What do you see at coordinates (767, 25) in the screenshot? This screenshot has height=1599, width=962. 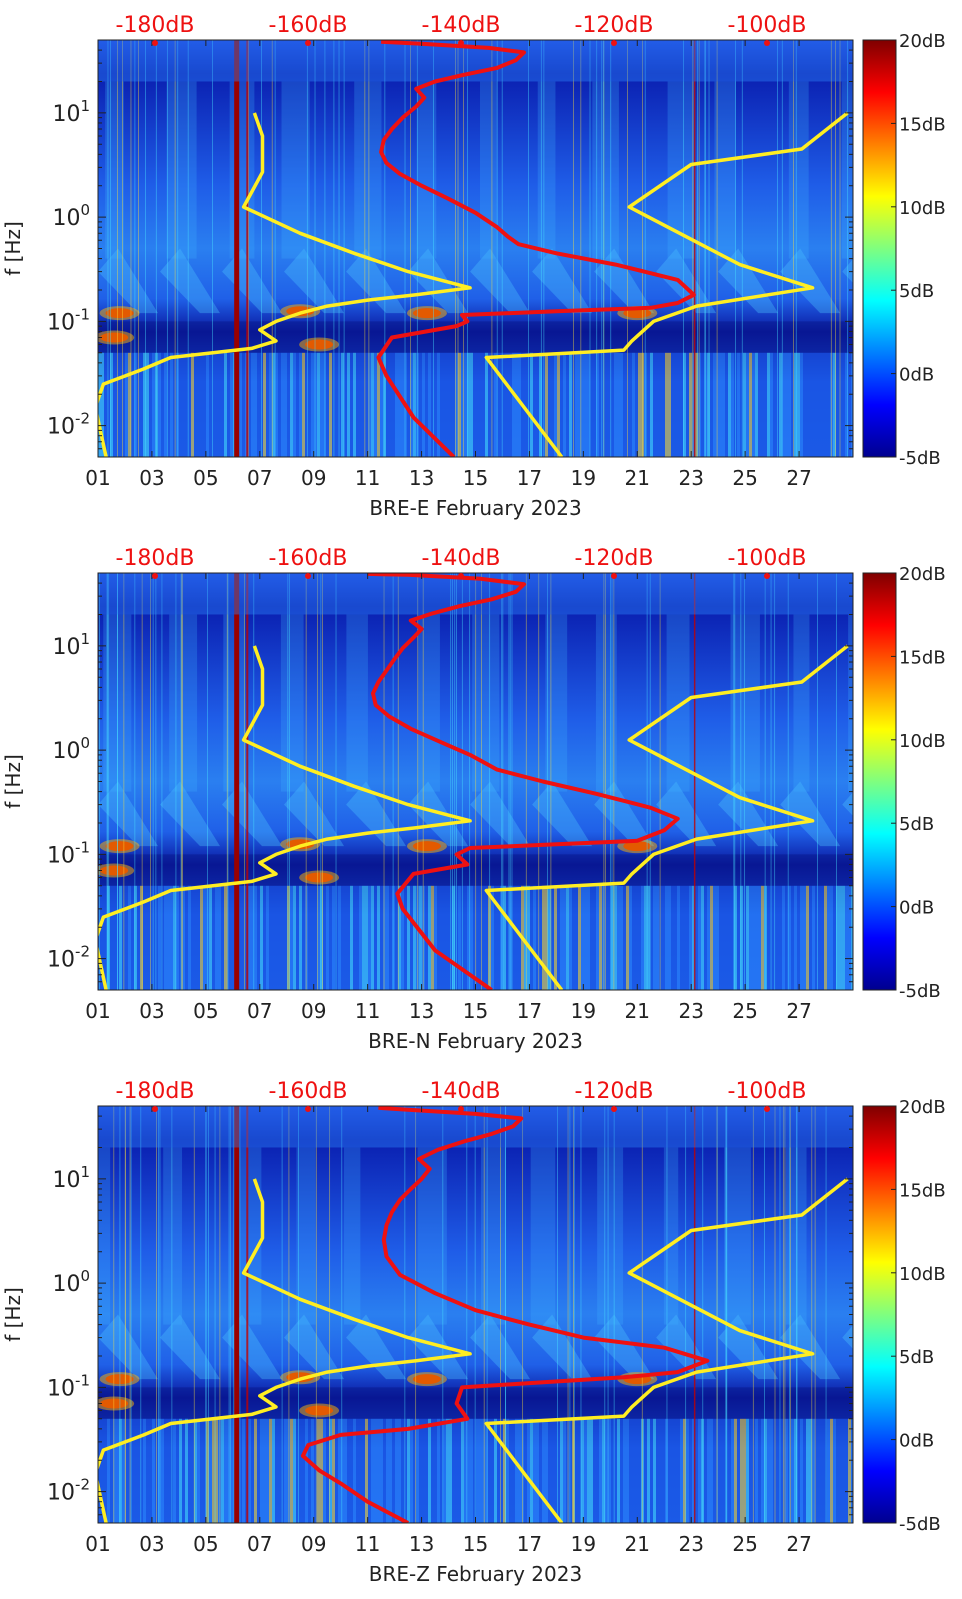 I see `top-axis-label: -100dB` at bounding box center [767, 25].